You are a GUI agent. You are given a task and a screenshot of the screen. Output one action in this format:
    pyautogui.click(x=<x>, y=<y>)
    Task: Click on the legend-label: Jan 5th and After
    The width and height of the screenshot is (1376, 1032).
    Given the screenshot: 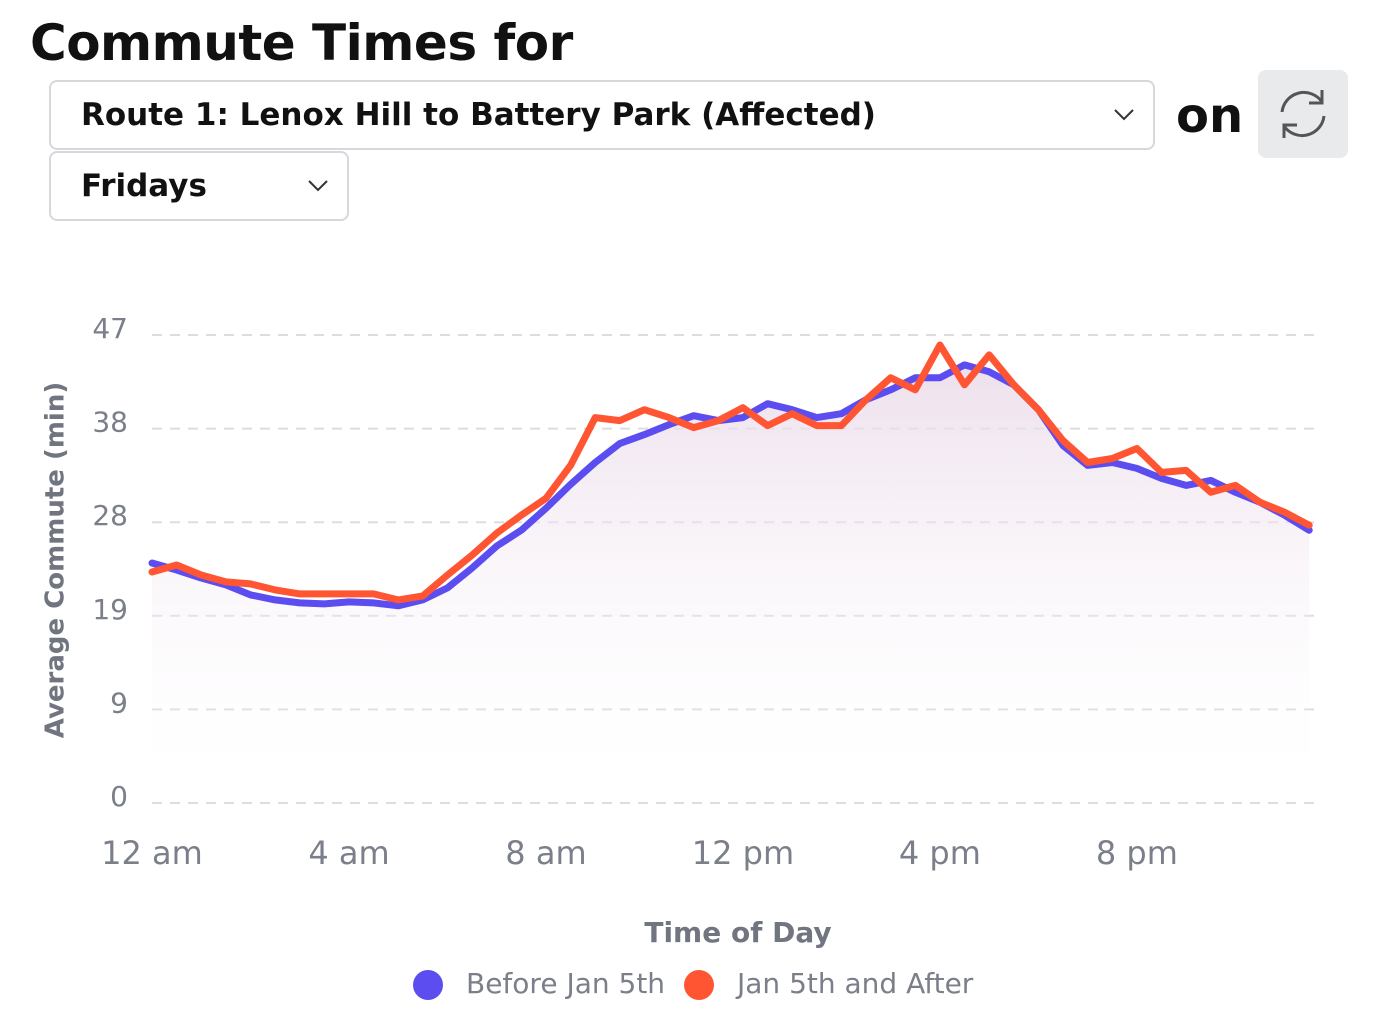 What is the action you would take?
    pyautogui.click(x=854, y=983)
    